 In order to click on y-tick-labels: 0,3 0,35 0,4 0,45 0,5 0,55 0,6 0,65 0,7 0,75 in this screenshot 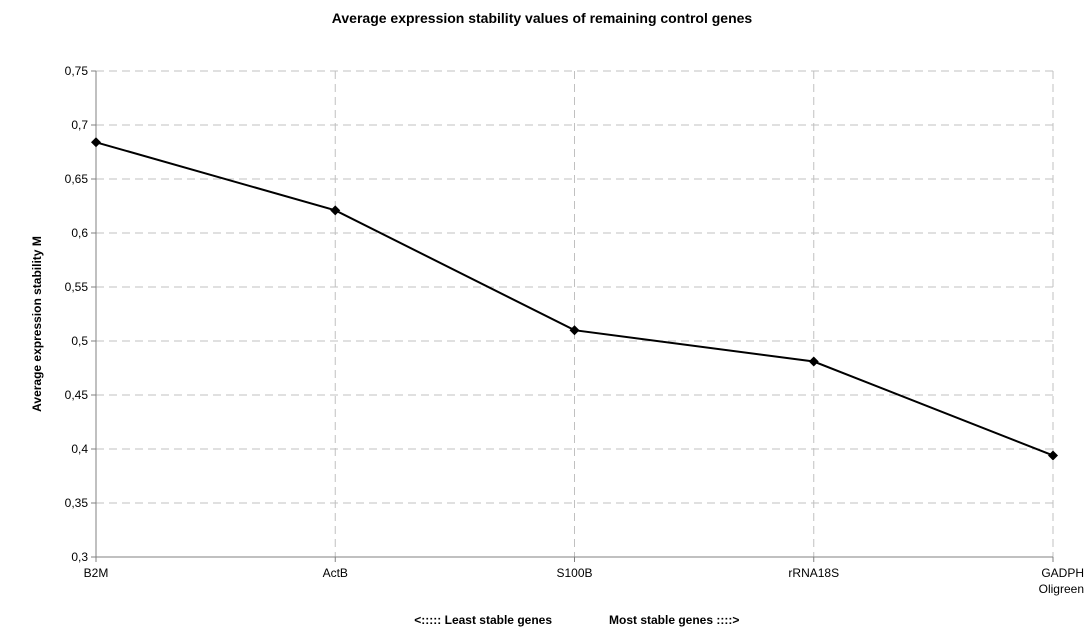, I will do `click(77, 314)`.